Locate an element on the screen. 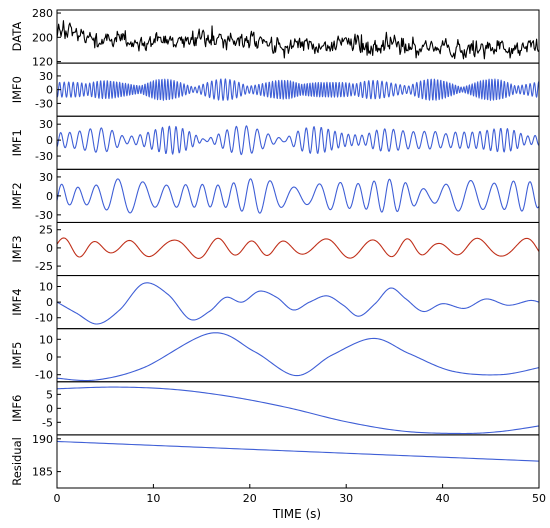 Image resolution: width=550 pixels, height=528 pixels. x-tick-label: 20 is located at coordinates (250, 498).